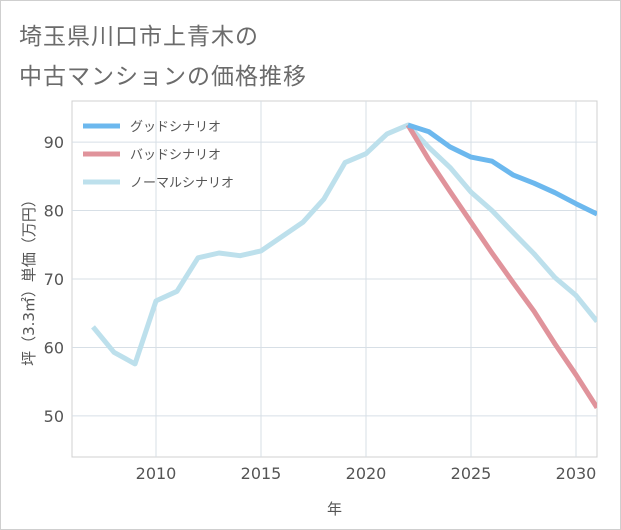  Describe the element at coordinates (334, 509) in the screenshot. I see `x-axis-label: 年` at that location.